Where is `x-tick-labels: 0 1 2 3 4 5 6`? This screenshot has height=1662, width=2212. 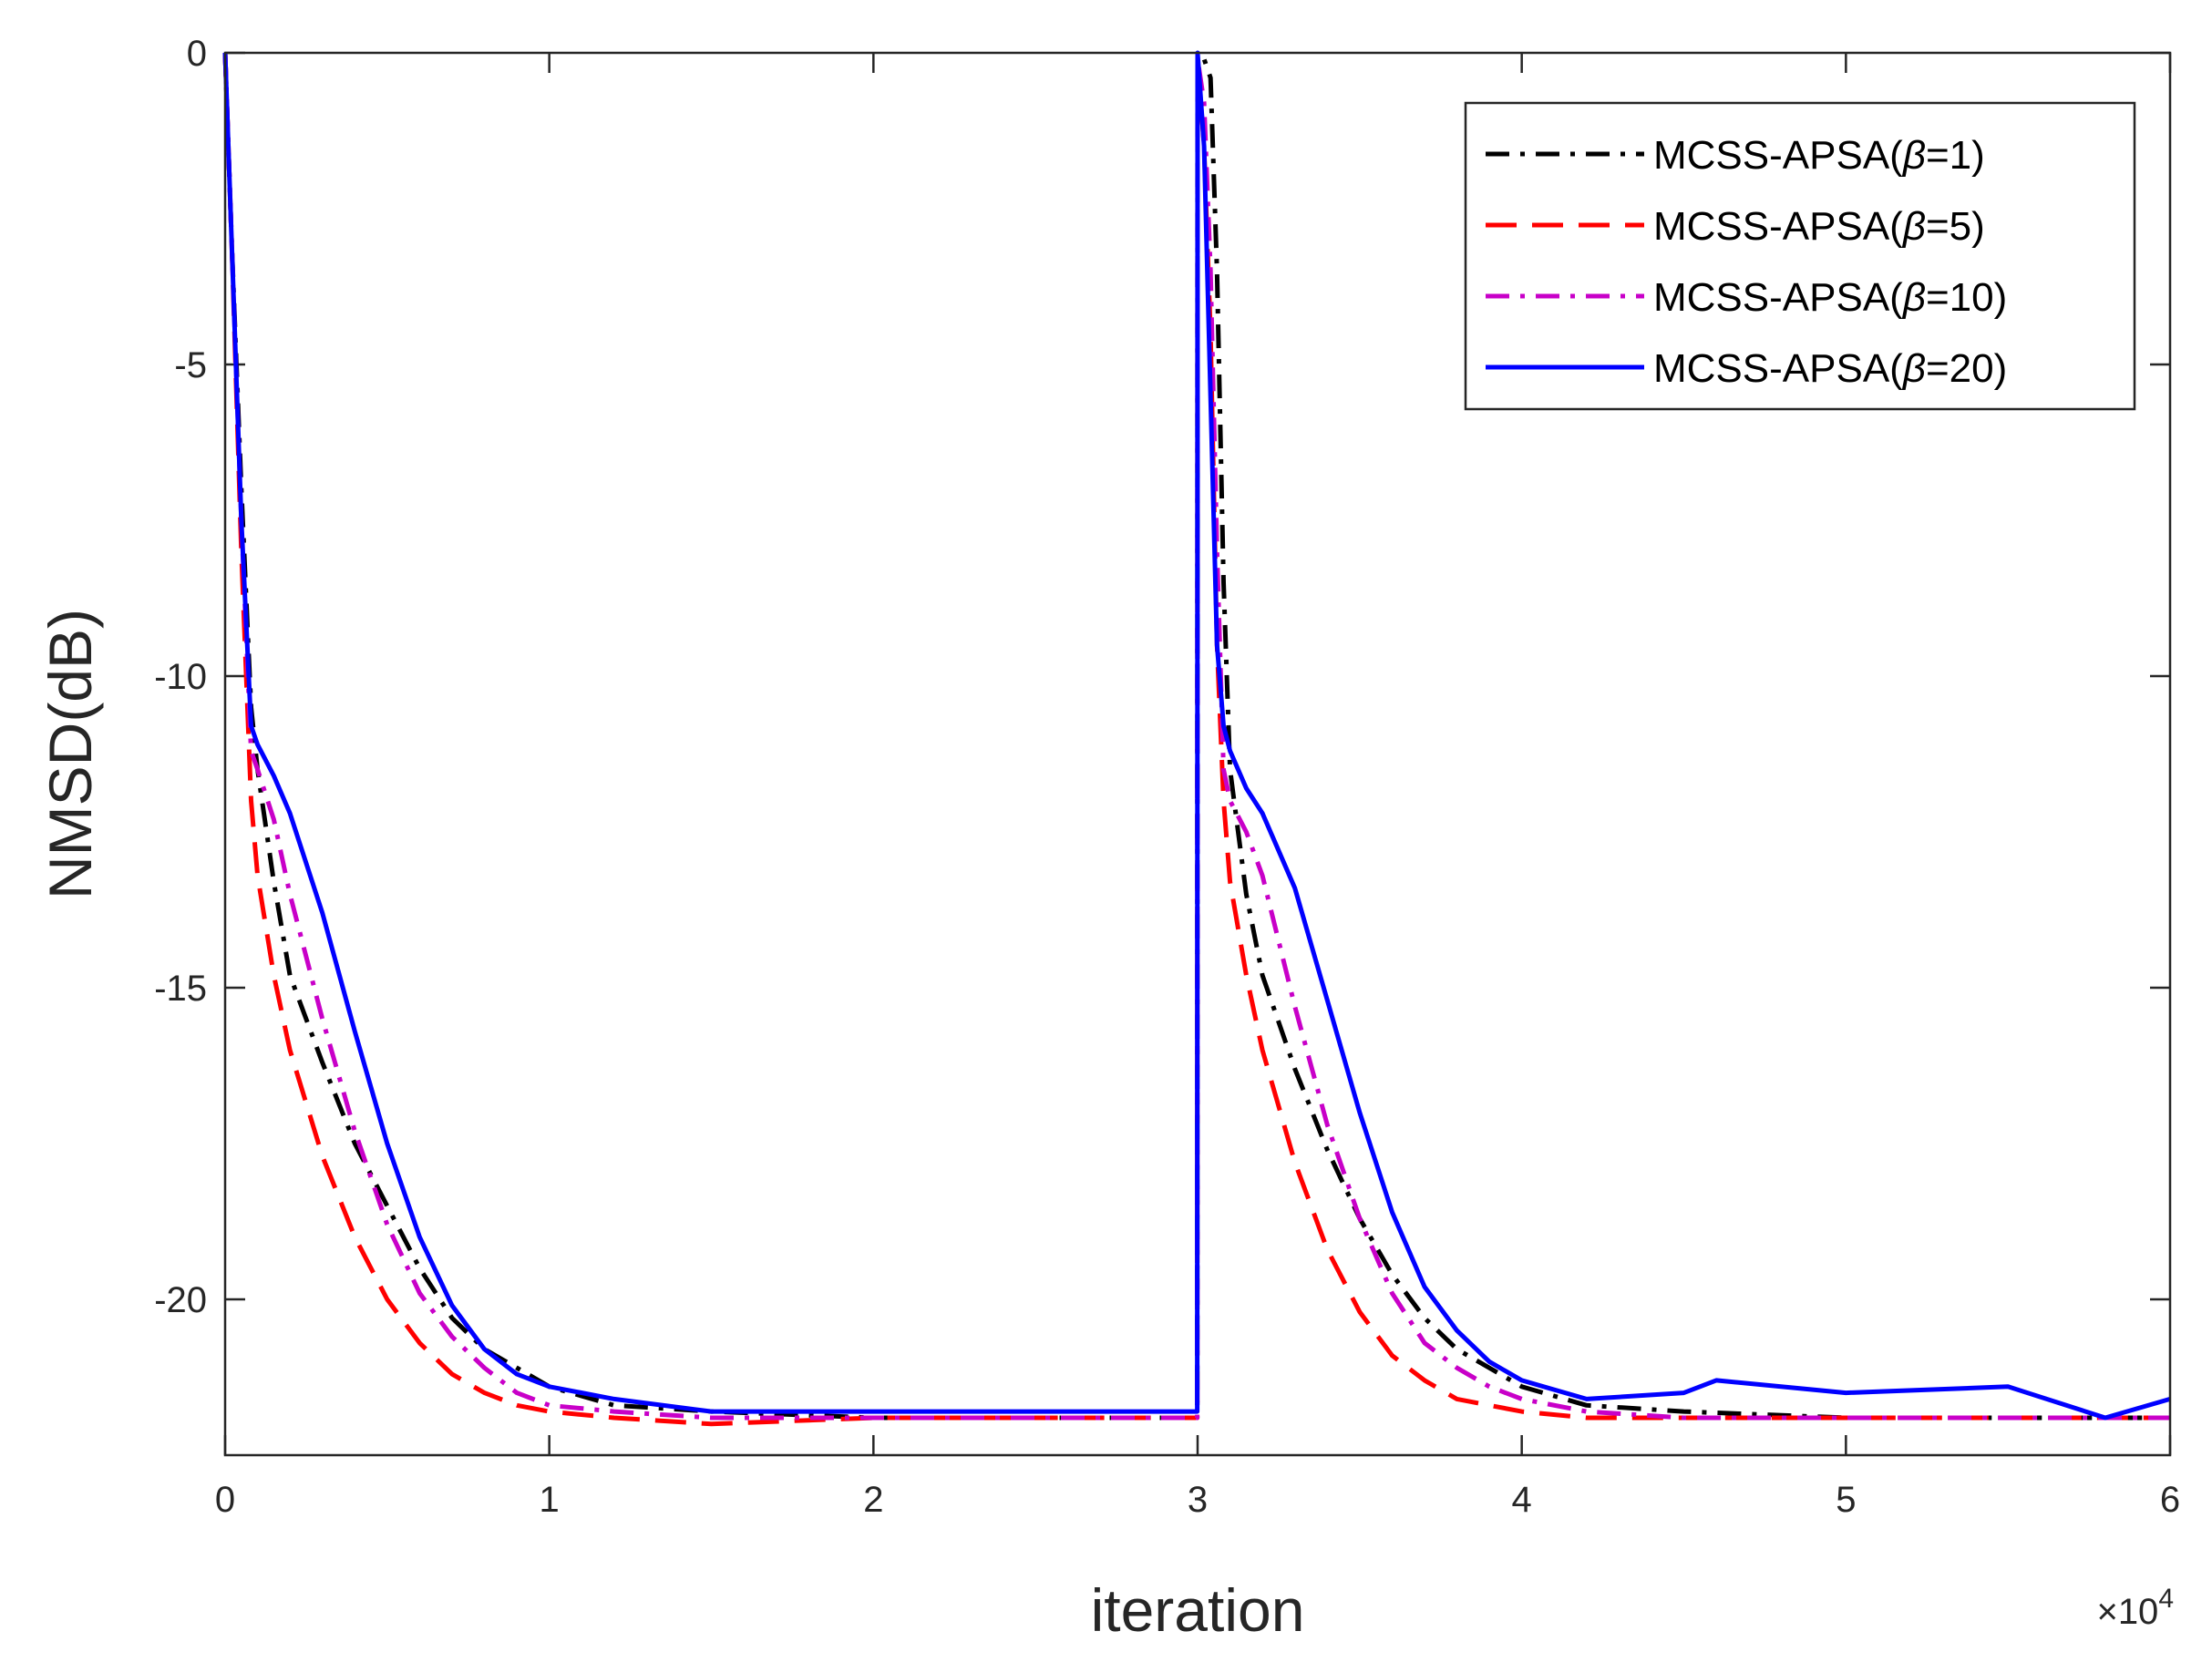
x-tick-labels: 0 1 2 3 4 5 6 is located at coordinates (1197, 1500).